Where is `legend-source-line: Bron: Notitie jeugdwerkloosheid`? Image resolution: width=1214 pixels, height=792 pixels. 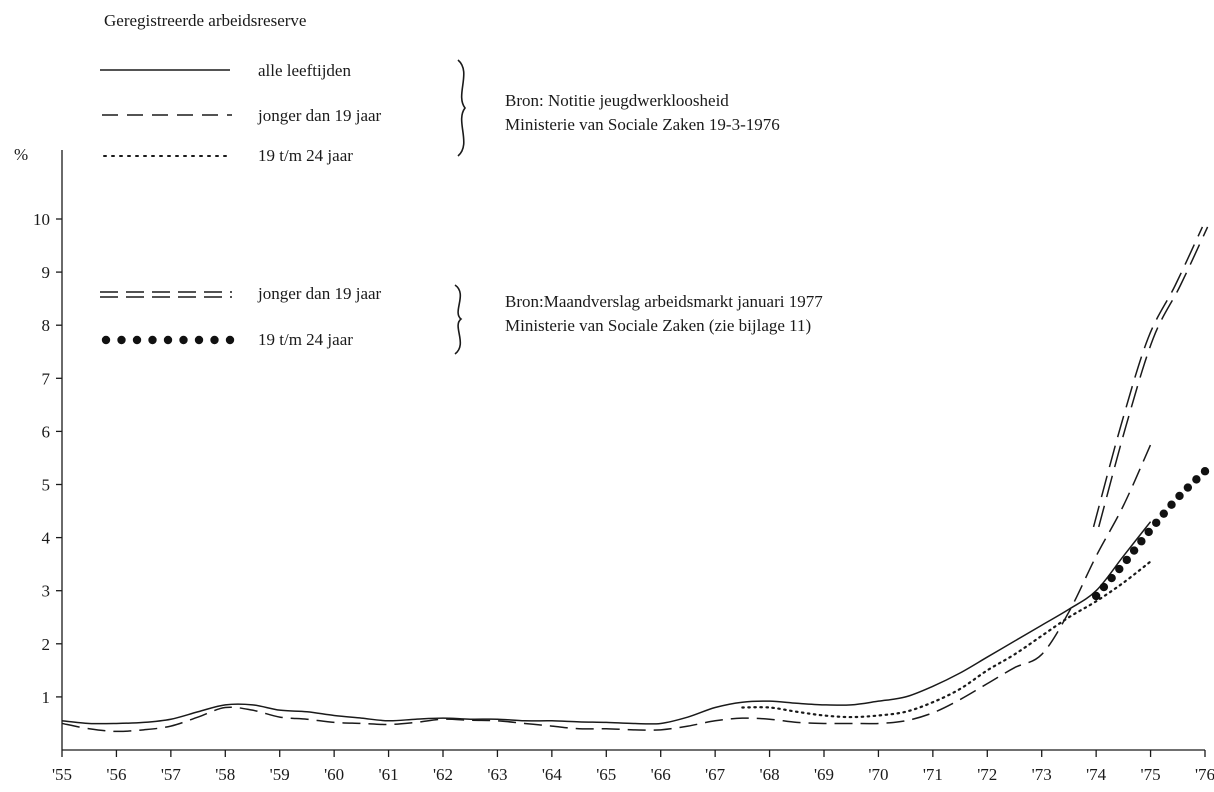 legend-source-line: Bron: Notitie jeugdwerkloosheid is located at coordinates (617, 100).